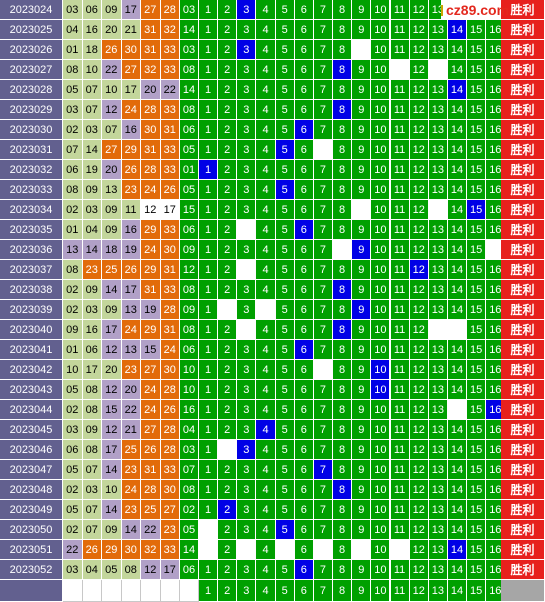 The width and height of the screenshot is (545, 602). What do you see at coordinates (189, 510) in the screenshot?
I see `blue-ball-cell: 02` at bounding box center [189, 510].